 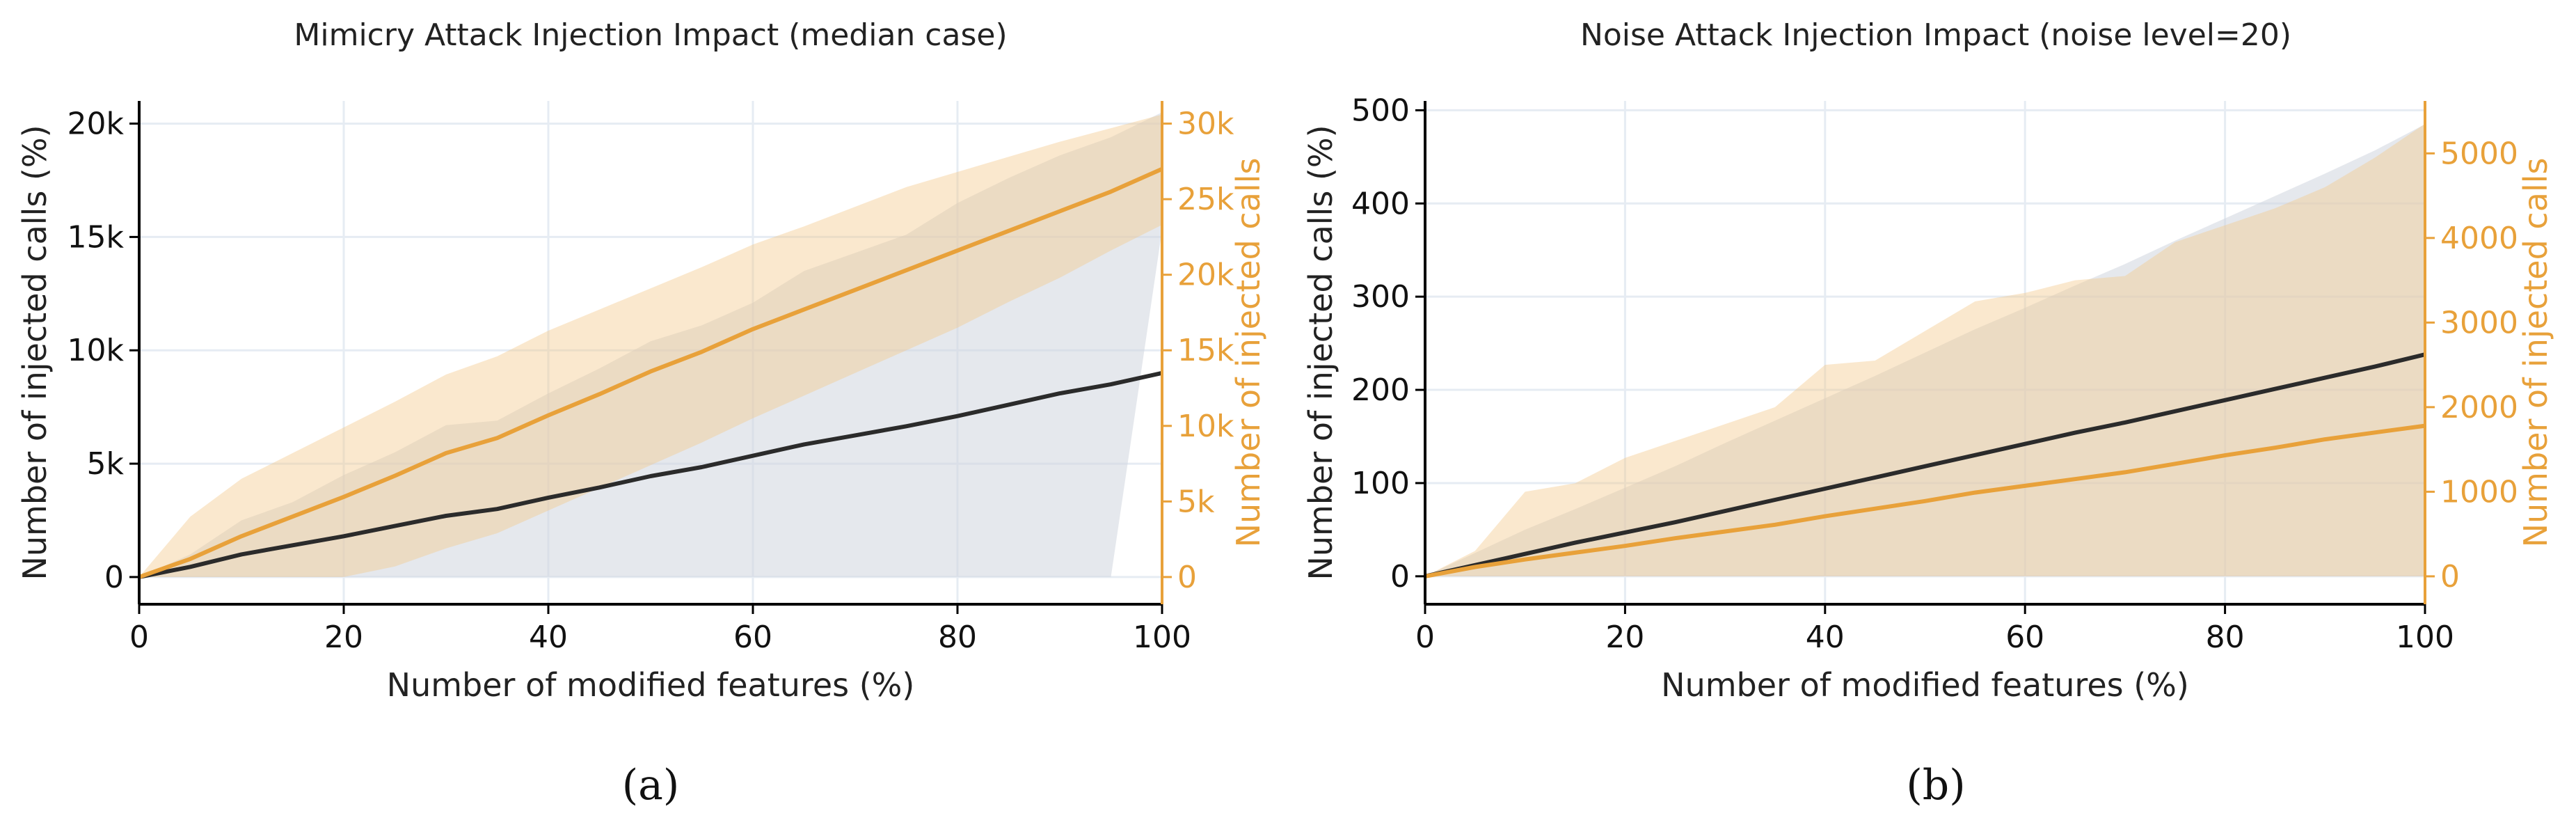 What do you see at coordinates (1205, 275) in the screenshot?
I see `y-right-tick-label: 20k` at bounding box center [1205, 275].